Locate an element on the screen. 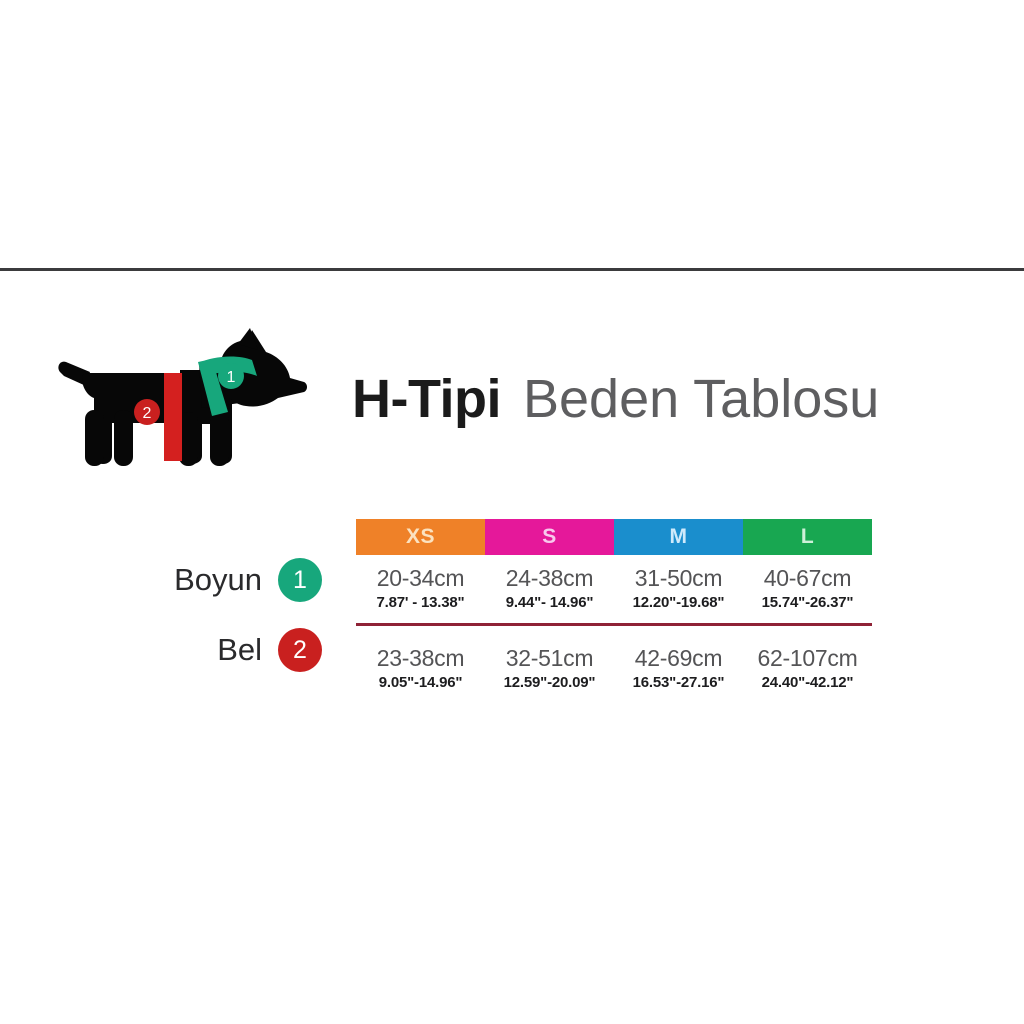 Image resolution: width=1024 pixels, height=1024 pixels. cell-waist-xs: 23-38cm 9.05"-14.96" is located at coordinates (420, 668).